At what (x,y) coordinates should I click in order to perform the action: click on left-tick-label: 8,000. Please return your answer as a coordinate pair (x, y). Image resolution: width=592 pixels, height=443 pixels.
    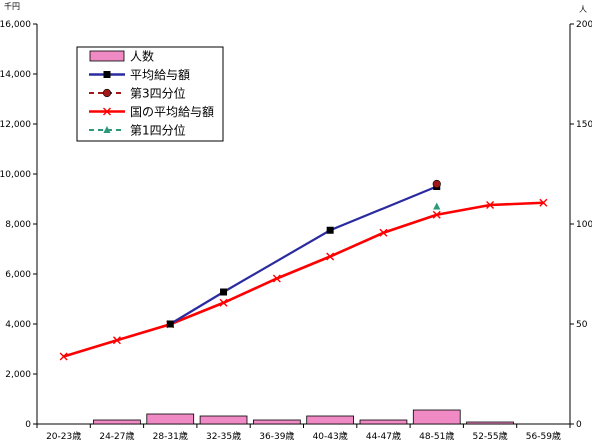
    Looking at the image, I should click on (18, 225).